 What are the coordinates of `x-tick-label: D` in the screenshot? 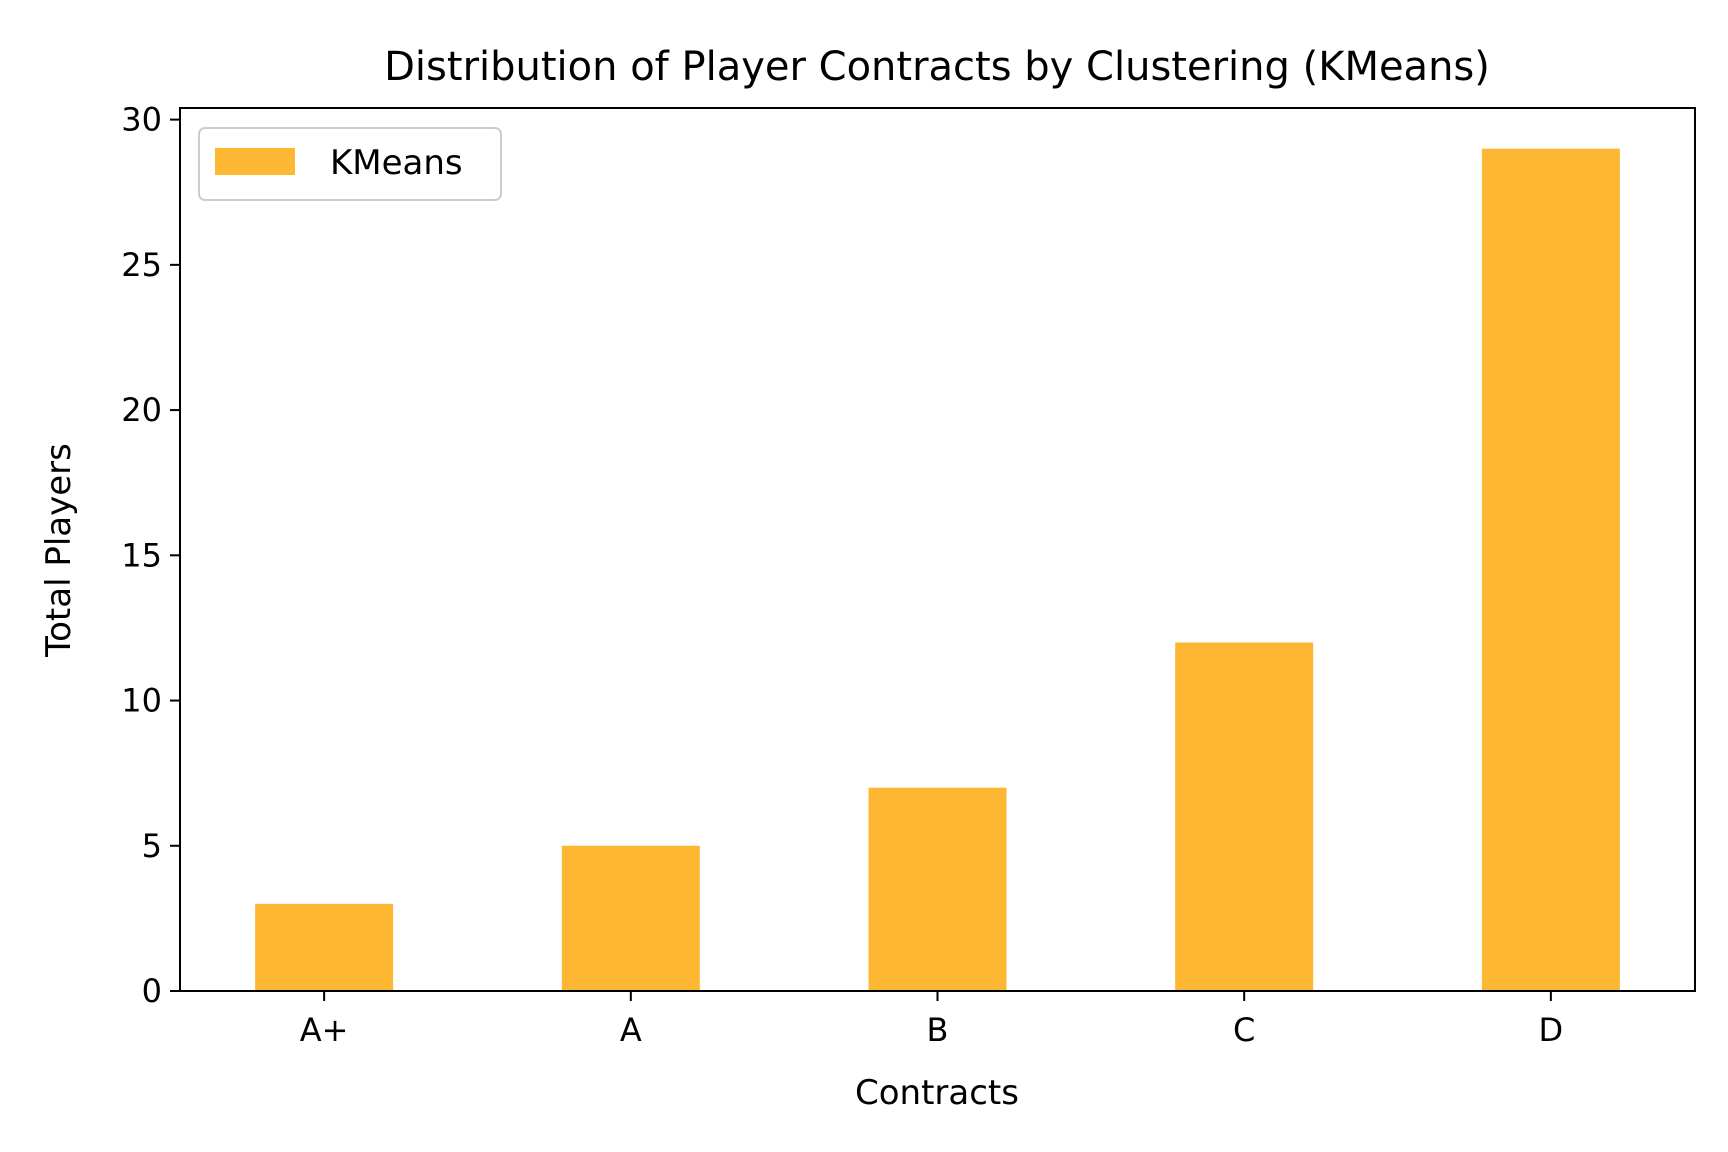 It's located at (1551, 1030).